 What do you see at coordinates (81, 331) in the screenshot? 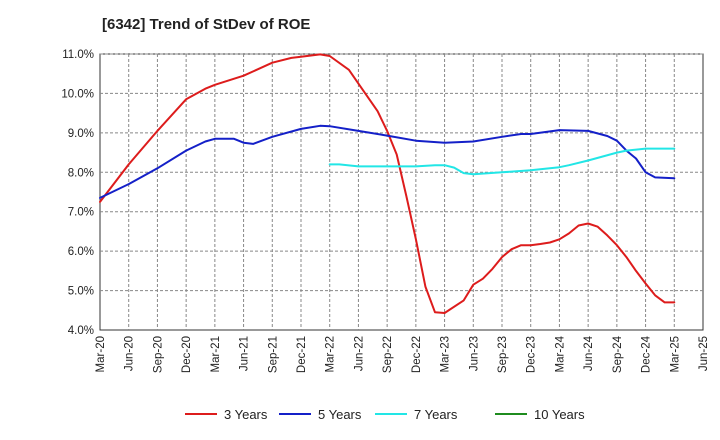
I see `y-tick-label: 4.0%` at bounding box center [81, 331].